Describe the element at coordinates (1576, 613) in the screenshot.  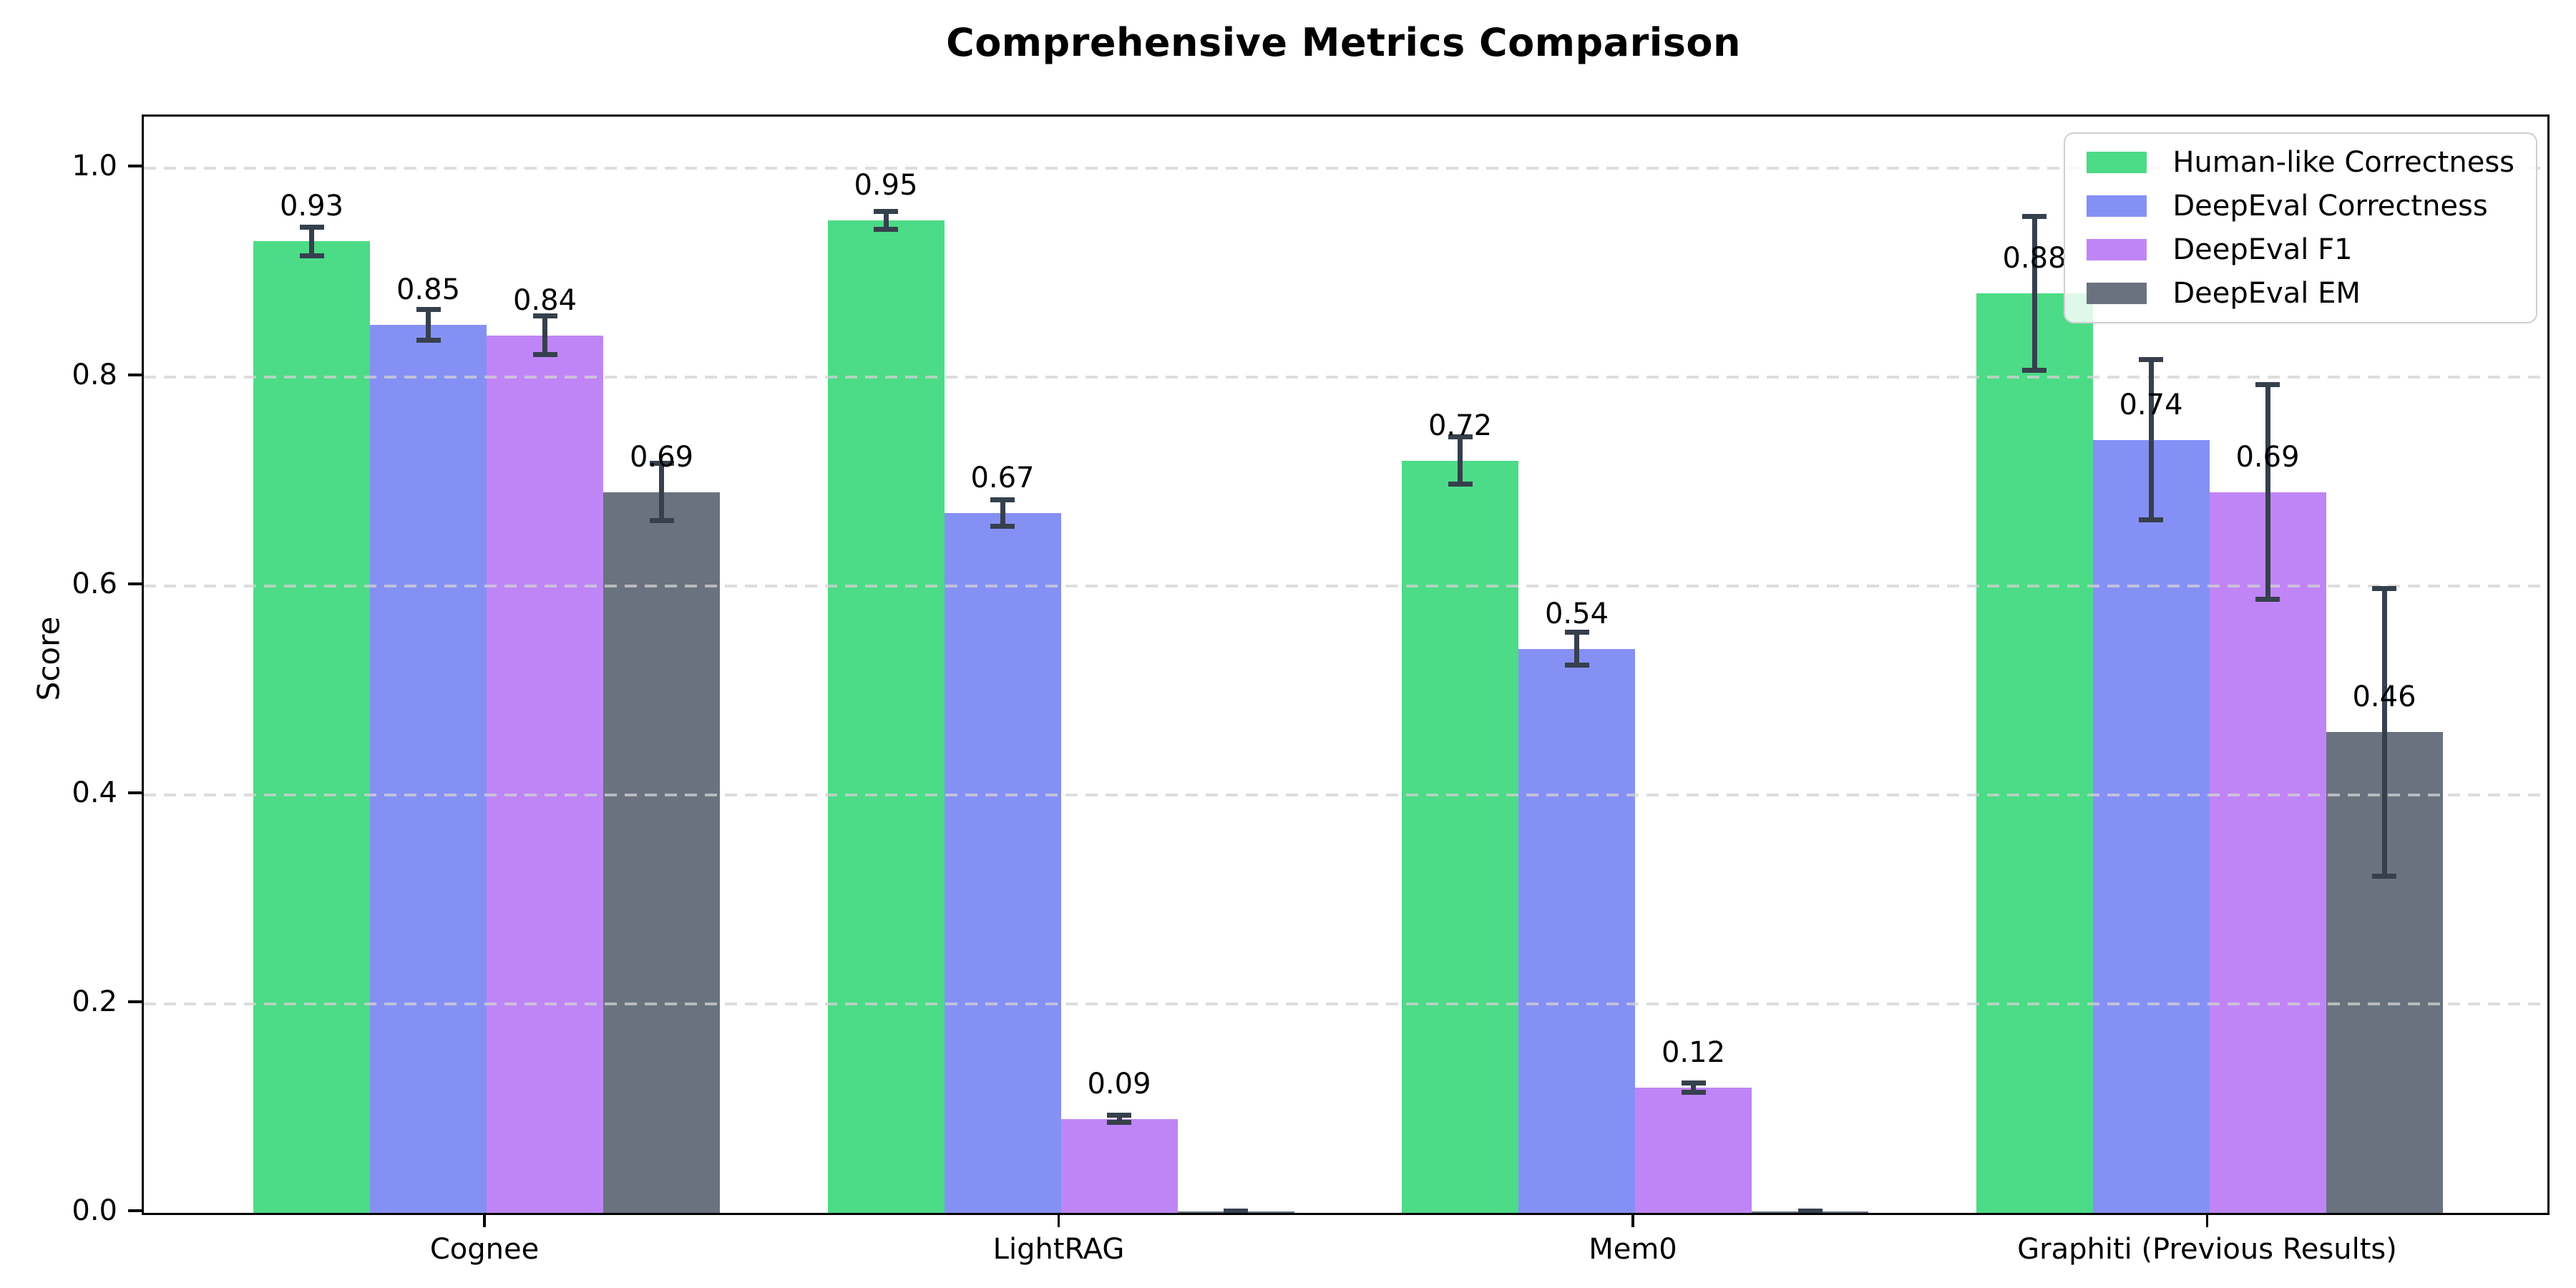
I see `bar-value-label: 0.54` at that location.